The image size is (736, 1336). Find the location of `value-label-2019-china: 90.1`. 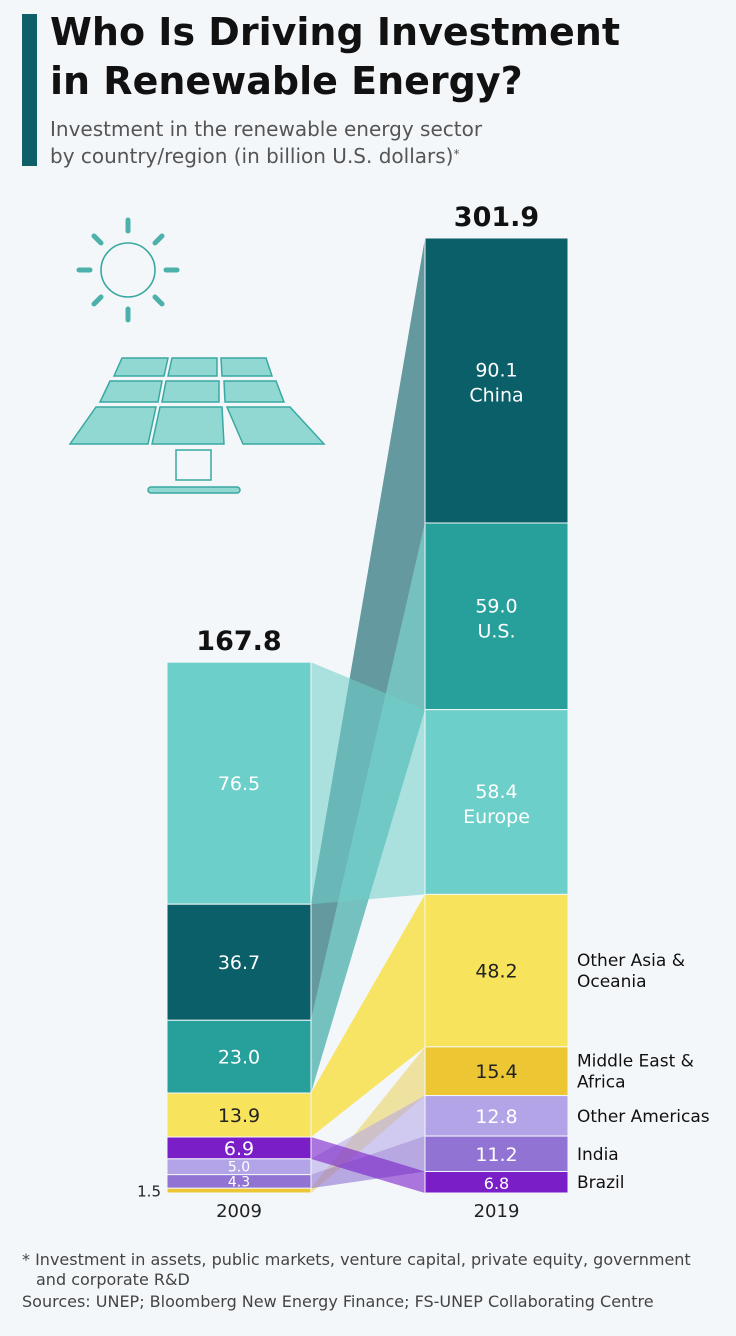

value-label-2019-china: 90.1 is located at coordinates (496, 371).